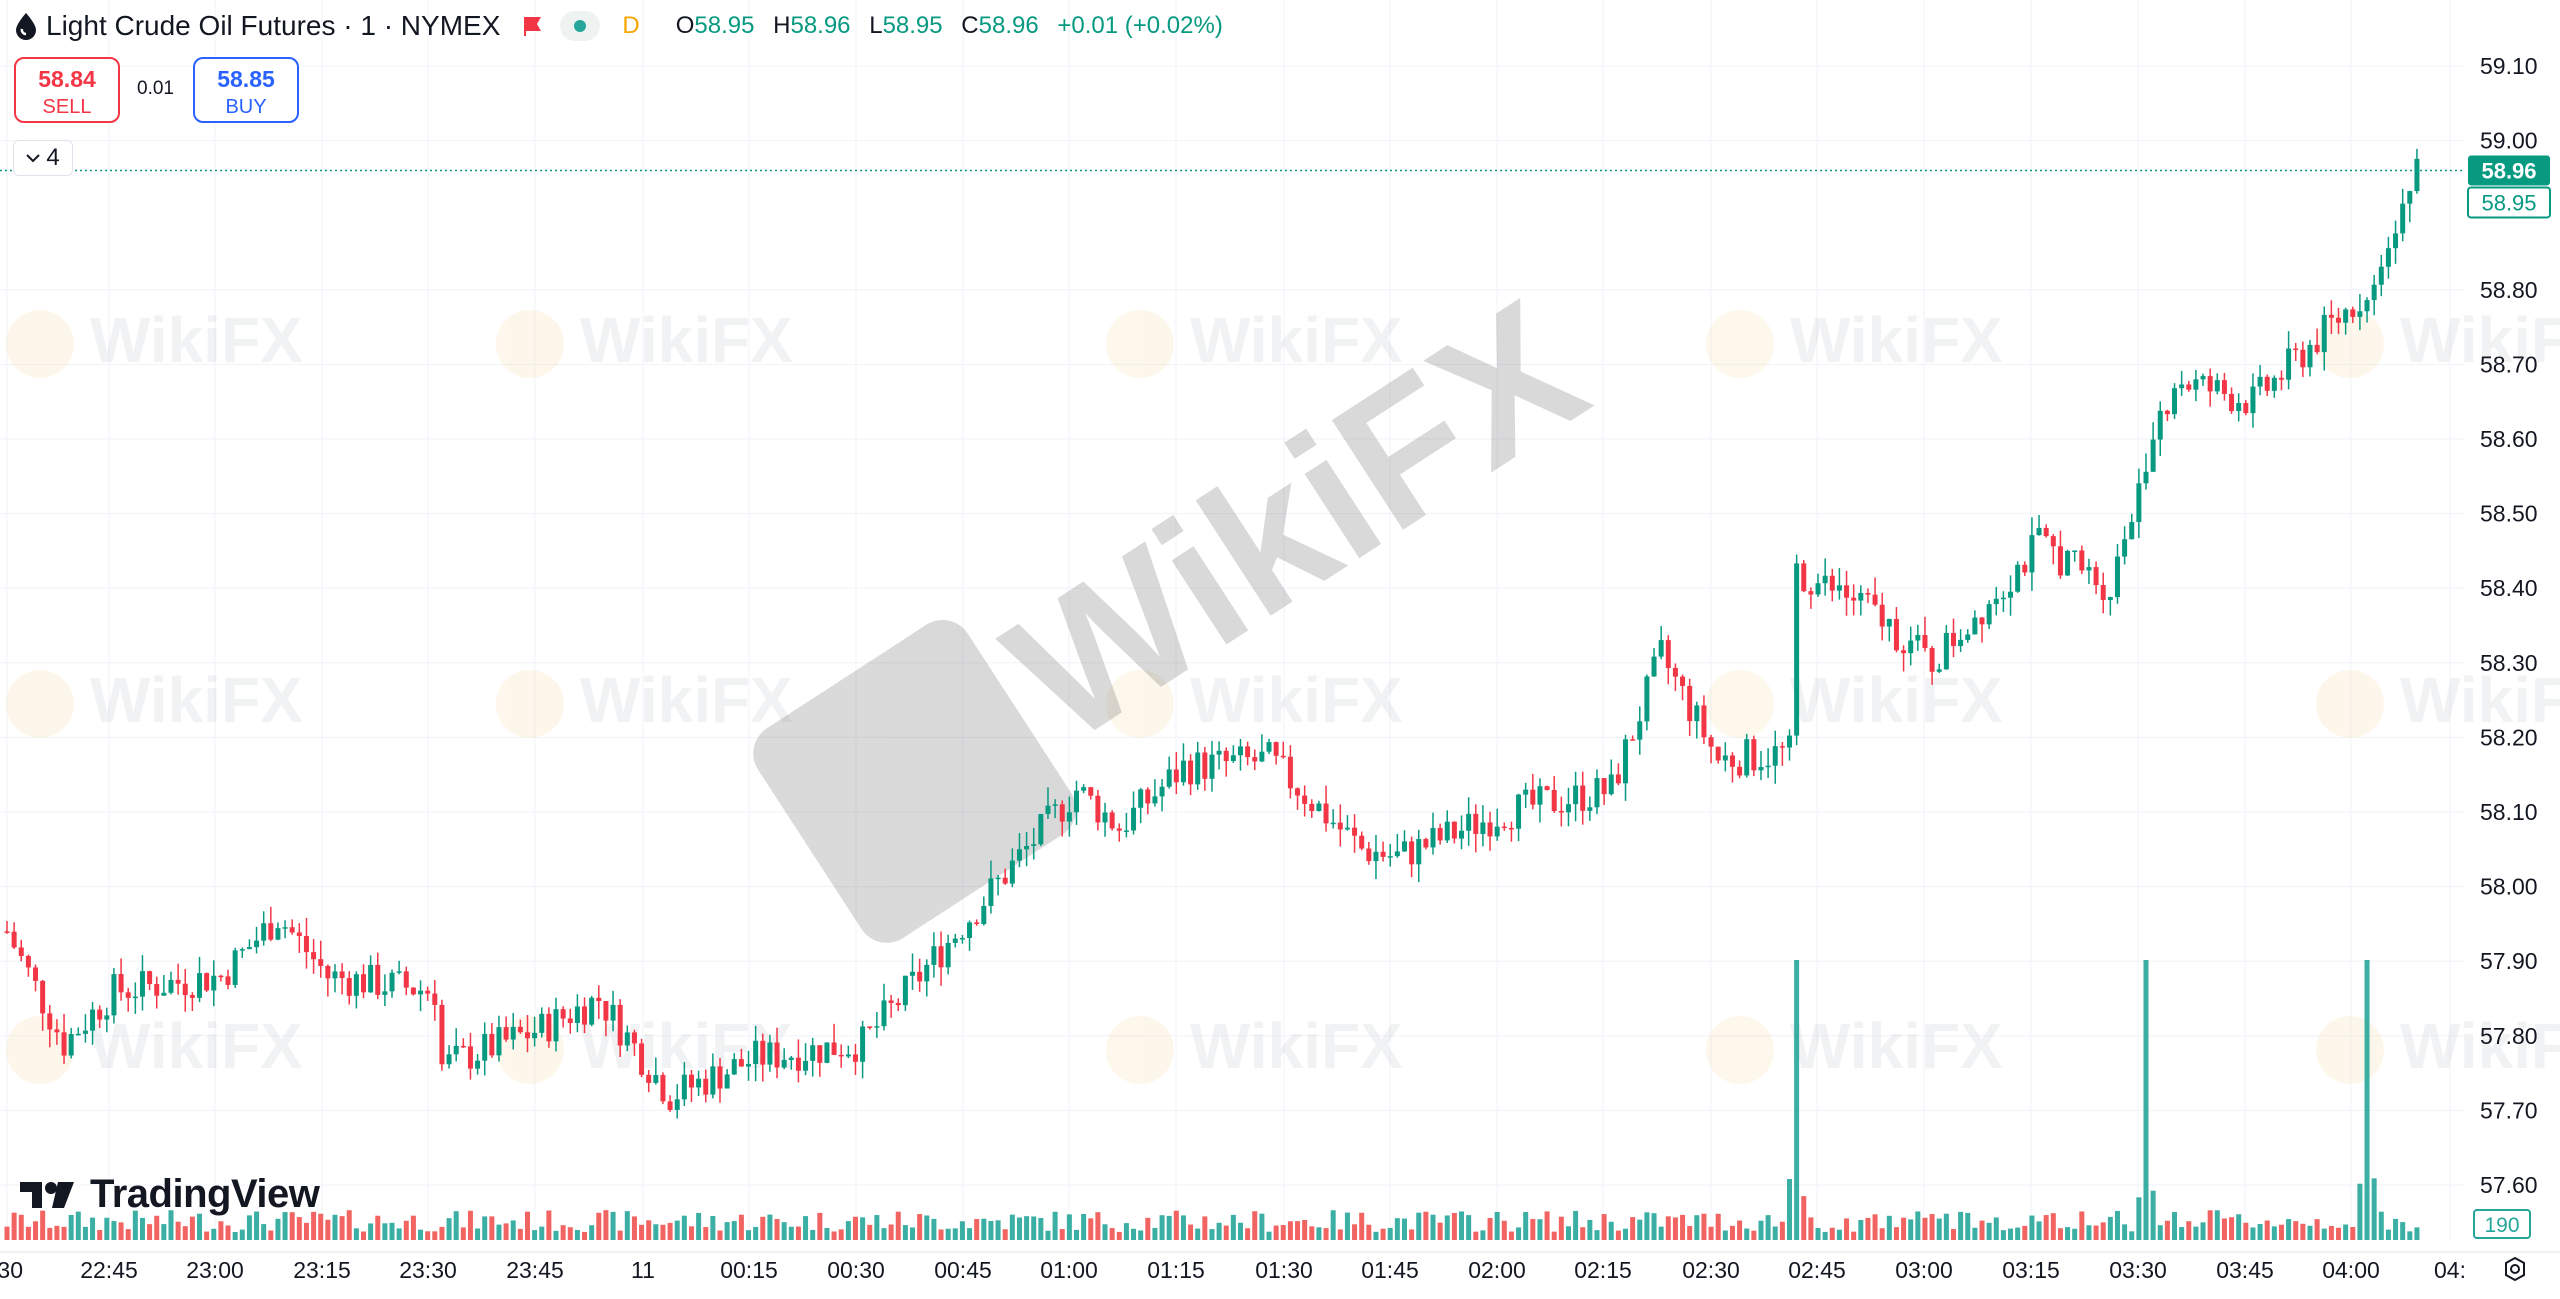 The height and width of the screenshot is (1299, 2560). I want to click on price-tick-label-2: 58.80, so click(2509, 290).